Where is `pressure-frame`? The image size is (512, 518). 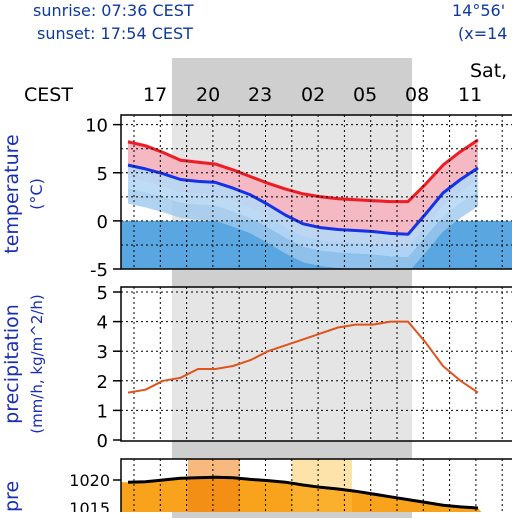
pressure-frame is located at coordinates (316, 485).